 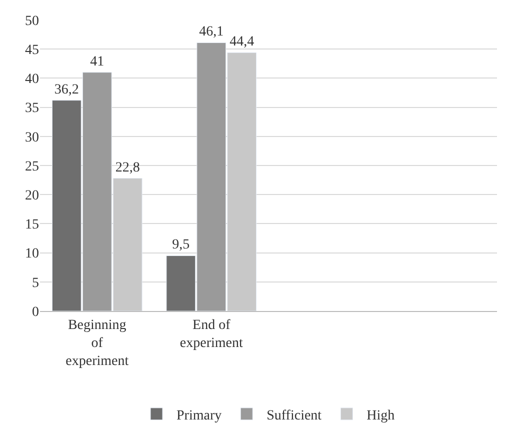 I want to click on y-tick-label: 40, so click(x=32, y=80).